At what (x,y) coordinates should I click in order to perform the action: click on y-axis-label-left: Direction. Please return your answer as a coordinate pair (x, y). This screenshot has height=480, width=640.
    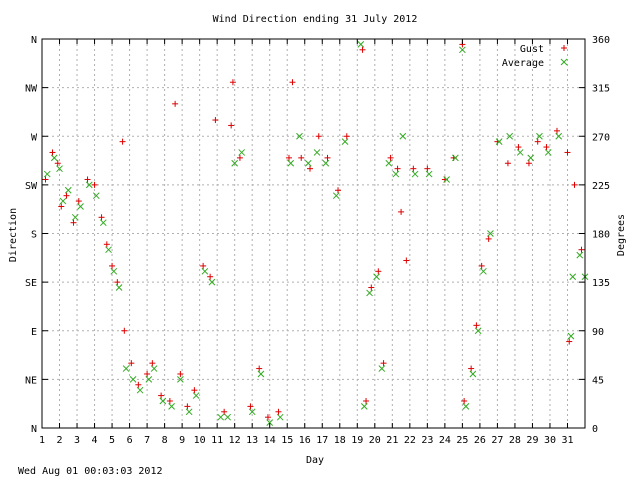
    Looking at the image, I should click on (13, 235).